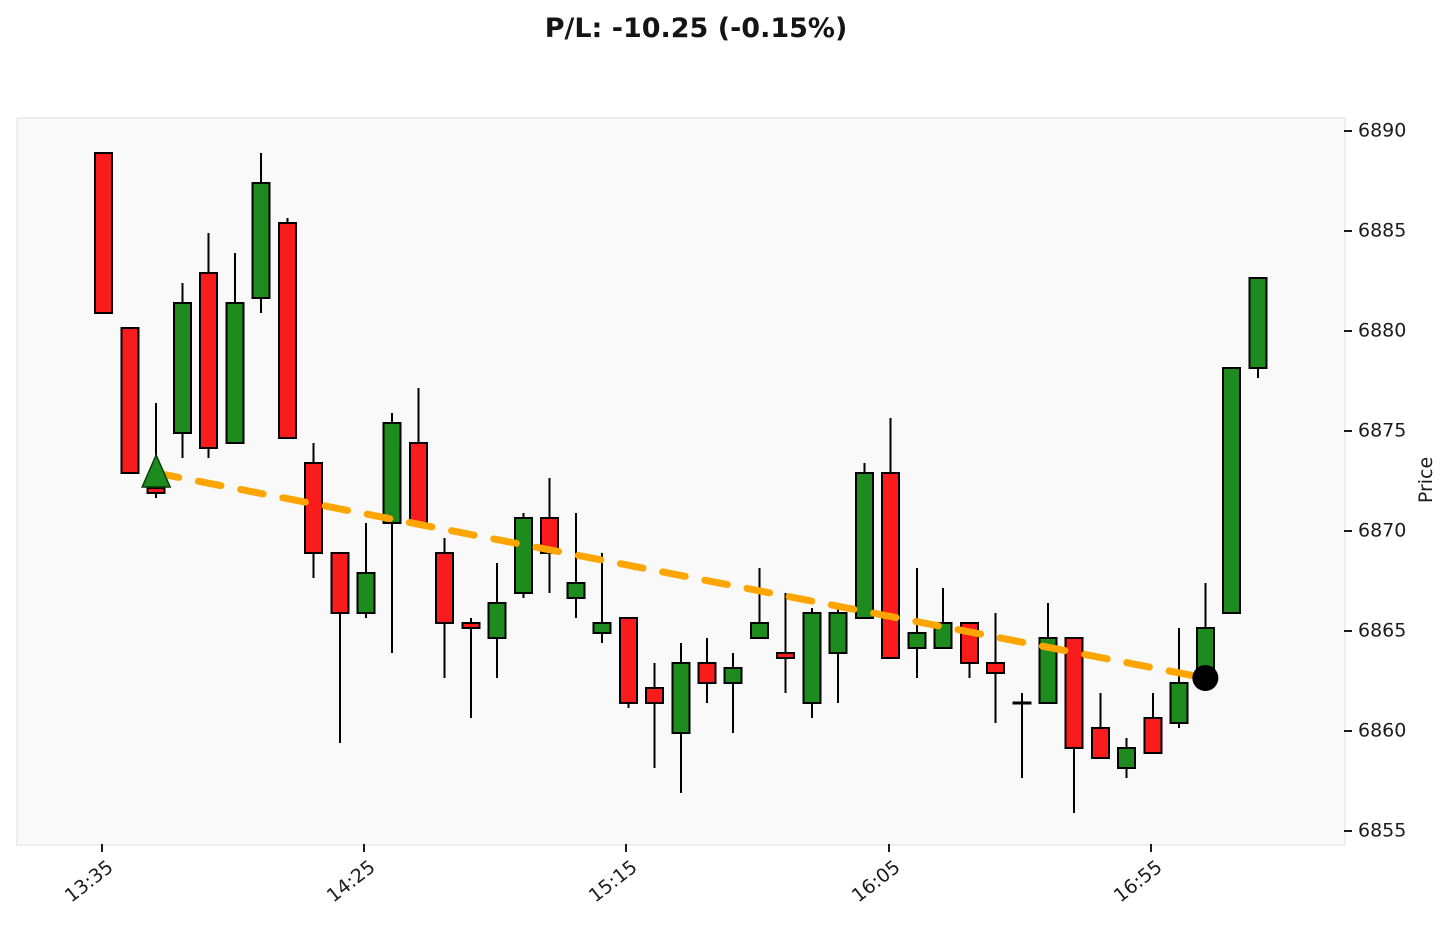 The width and height of the screenshot is (1450, 929). What do you see at coordinates (523, 555) in the screenshot?
I see `candle-body-14:55` at bounding box center [523, 555].